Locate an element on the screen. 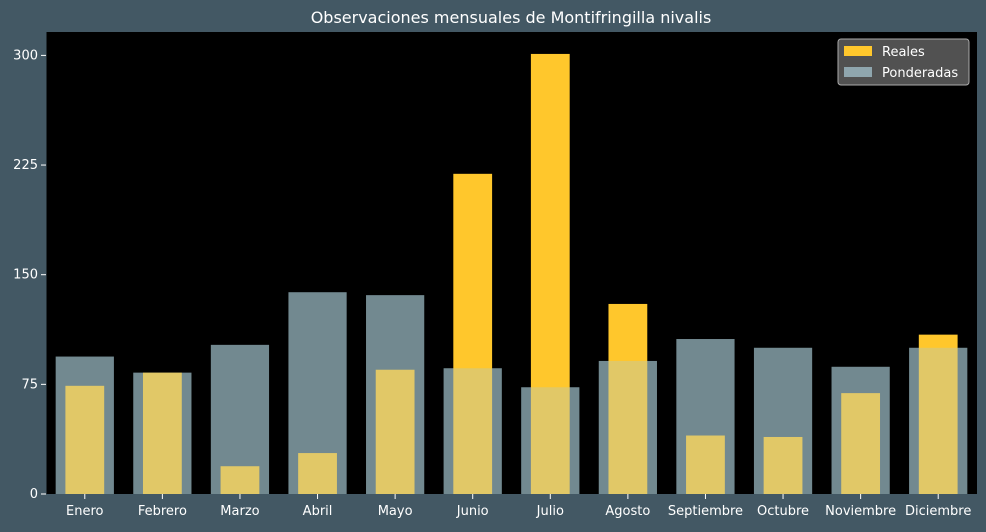 The image size is (986, 532). legend-label-ponderadas: Ponderadas is located at coordinates (920, 73).